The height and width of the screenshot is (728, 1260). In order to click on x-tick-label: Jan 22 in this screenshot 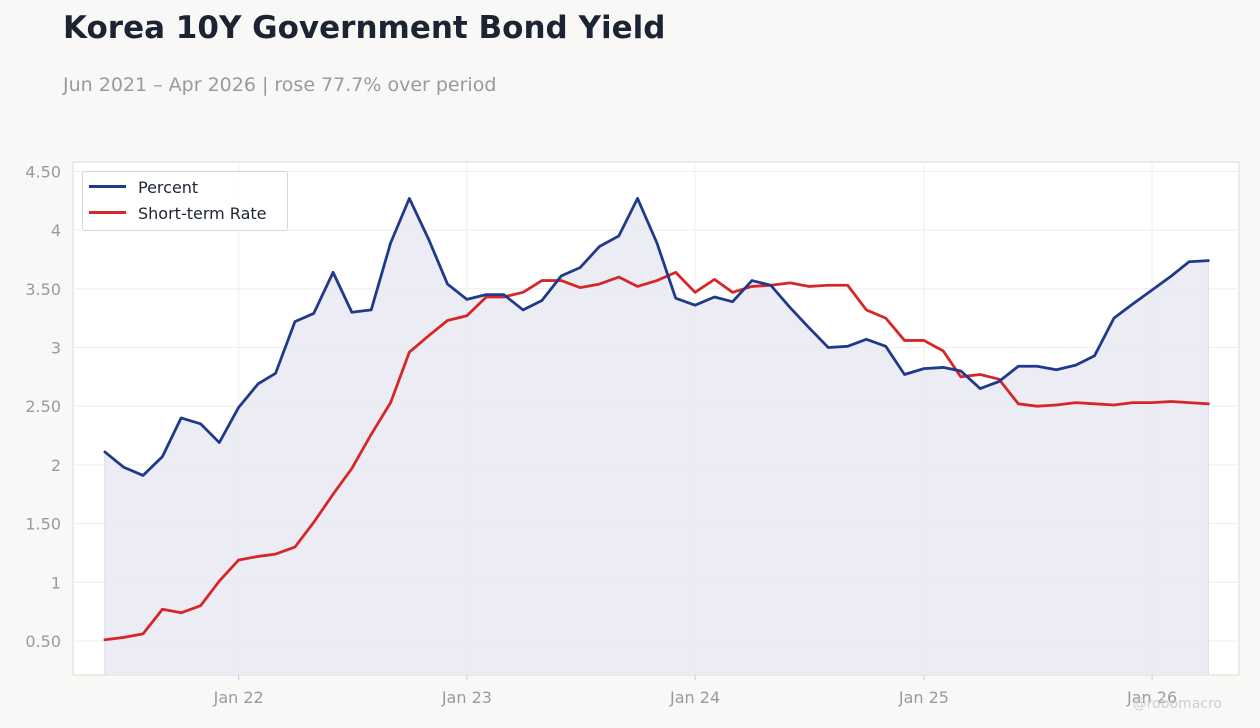, I will do `click(238, 697)`.